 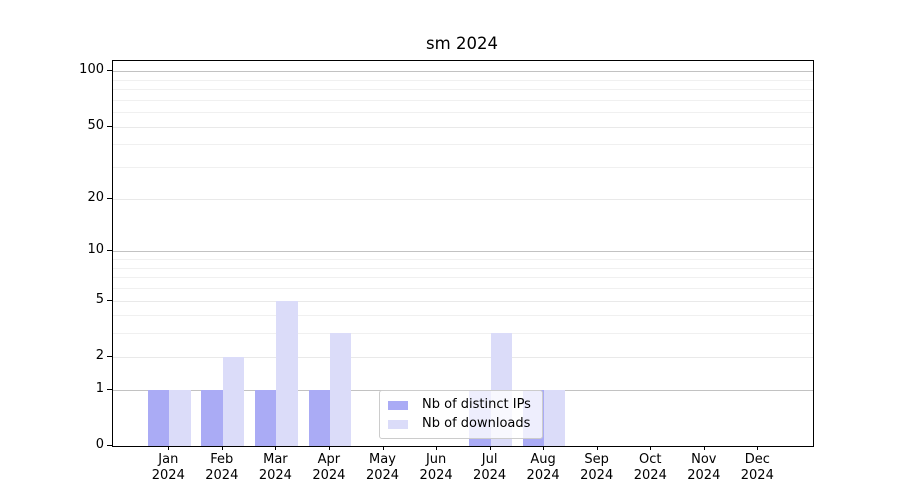 I want to click on legend-item-distinct-ips: Nb of distinct IPs, so click(x=461, y=405).